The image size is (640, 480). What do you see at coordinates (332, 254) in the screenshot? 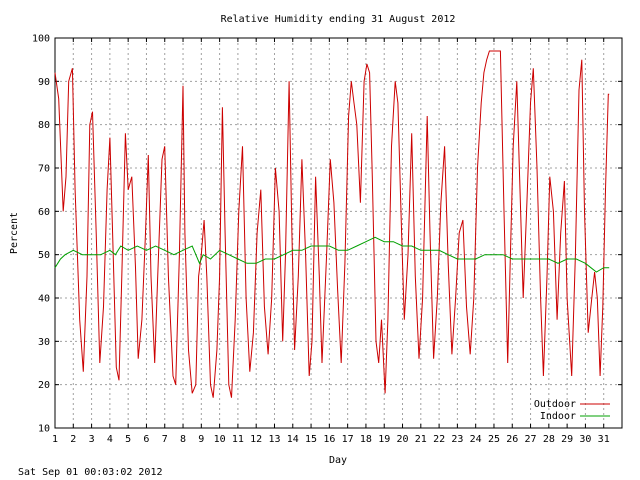
I see `series-line-indoor` at bounding box center [332, 254].